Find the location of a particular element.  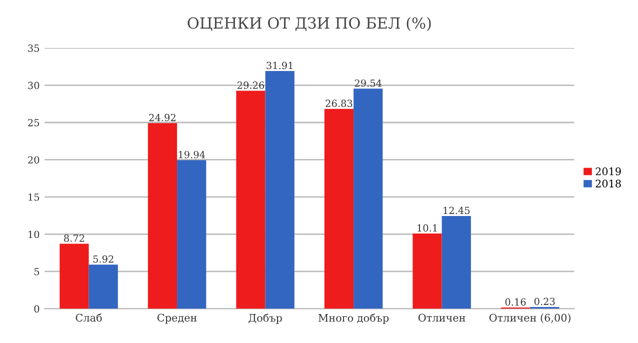

data-label: 5.92 is located at coordinates (103, 259).